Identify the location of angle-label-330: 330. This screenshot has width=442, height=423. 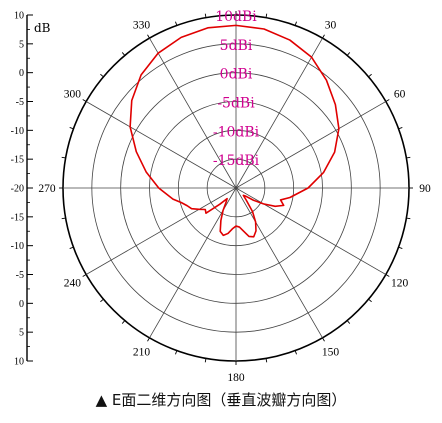
(142, 25).